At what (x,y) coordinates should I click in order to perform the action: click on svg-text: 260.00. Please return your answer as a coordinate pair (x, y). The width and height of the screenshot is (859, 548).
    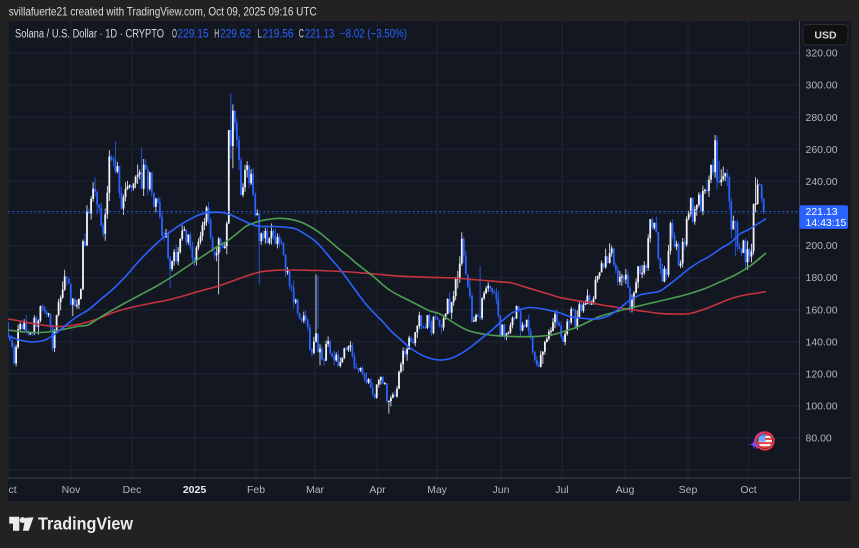
    Looking at the image, I should click on (822, 150).